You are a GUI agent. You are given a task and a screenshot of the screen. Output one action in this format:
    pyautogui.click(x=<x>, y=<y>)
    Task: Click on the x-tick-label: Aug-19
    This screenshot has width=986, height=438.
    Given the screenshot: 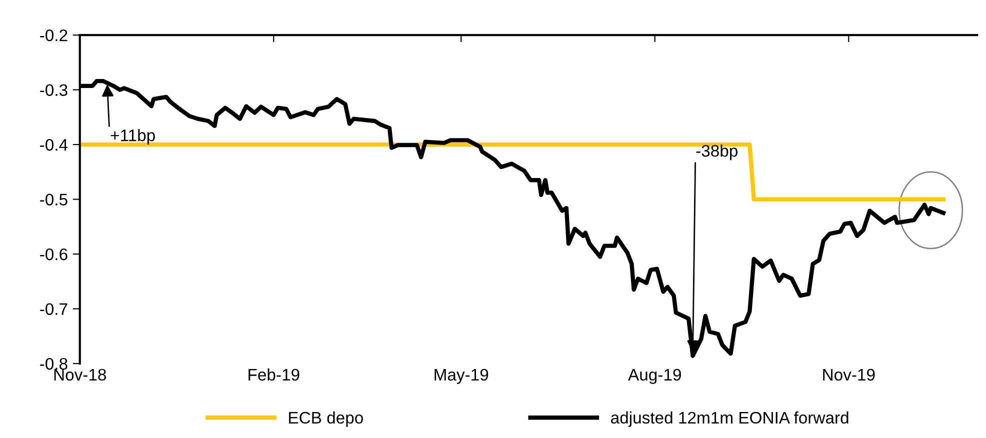 What is the action you would take?
    pyautogui.click(x=654, y=376)
    